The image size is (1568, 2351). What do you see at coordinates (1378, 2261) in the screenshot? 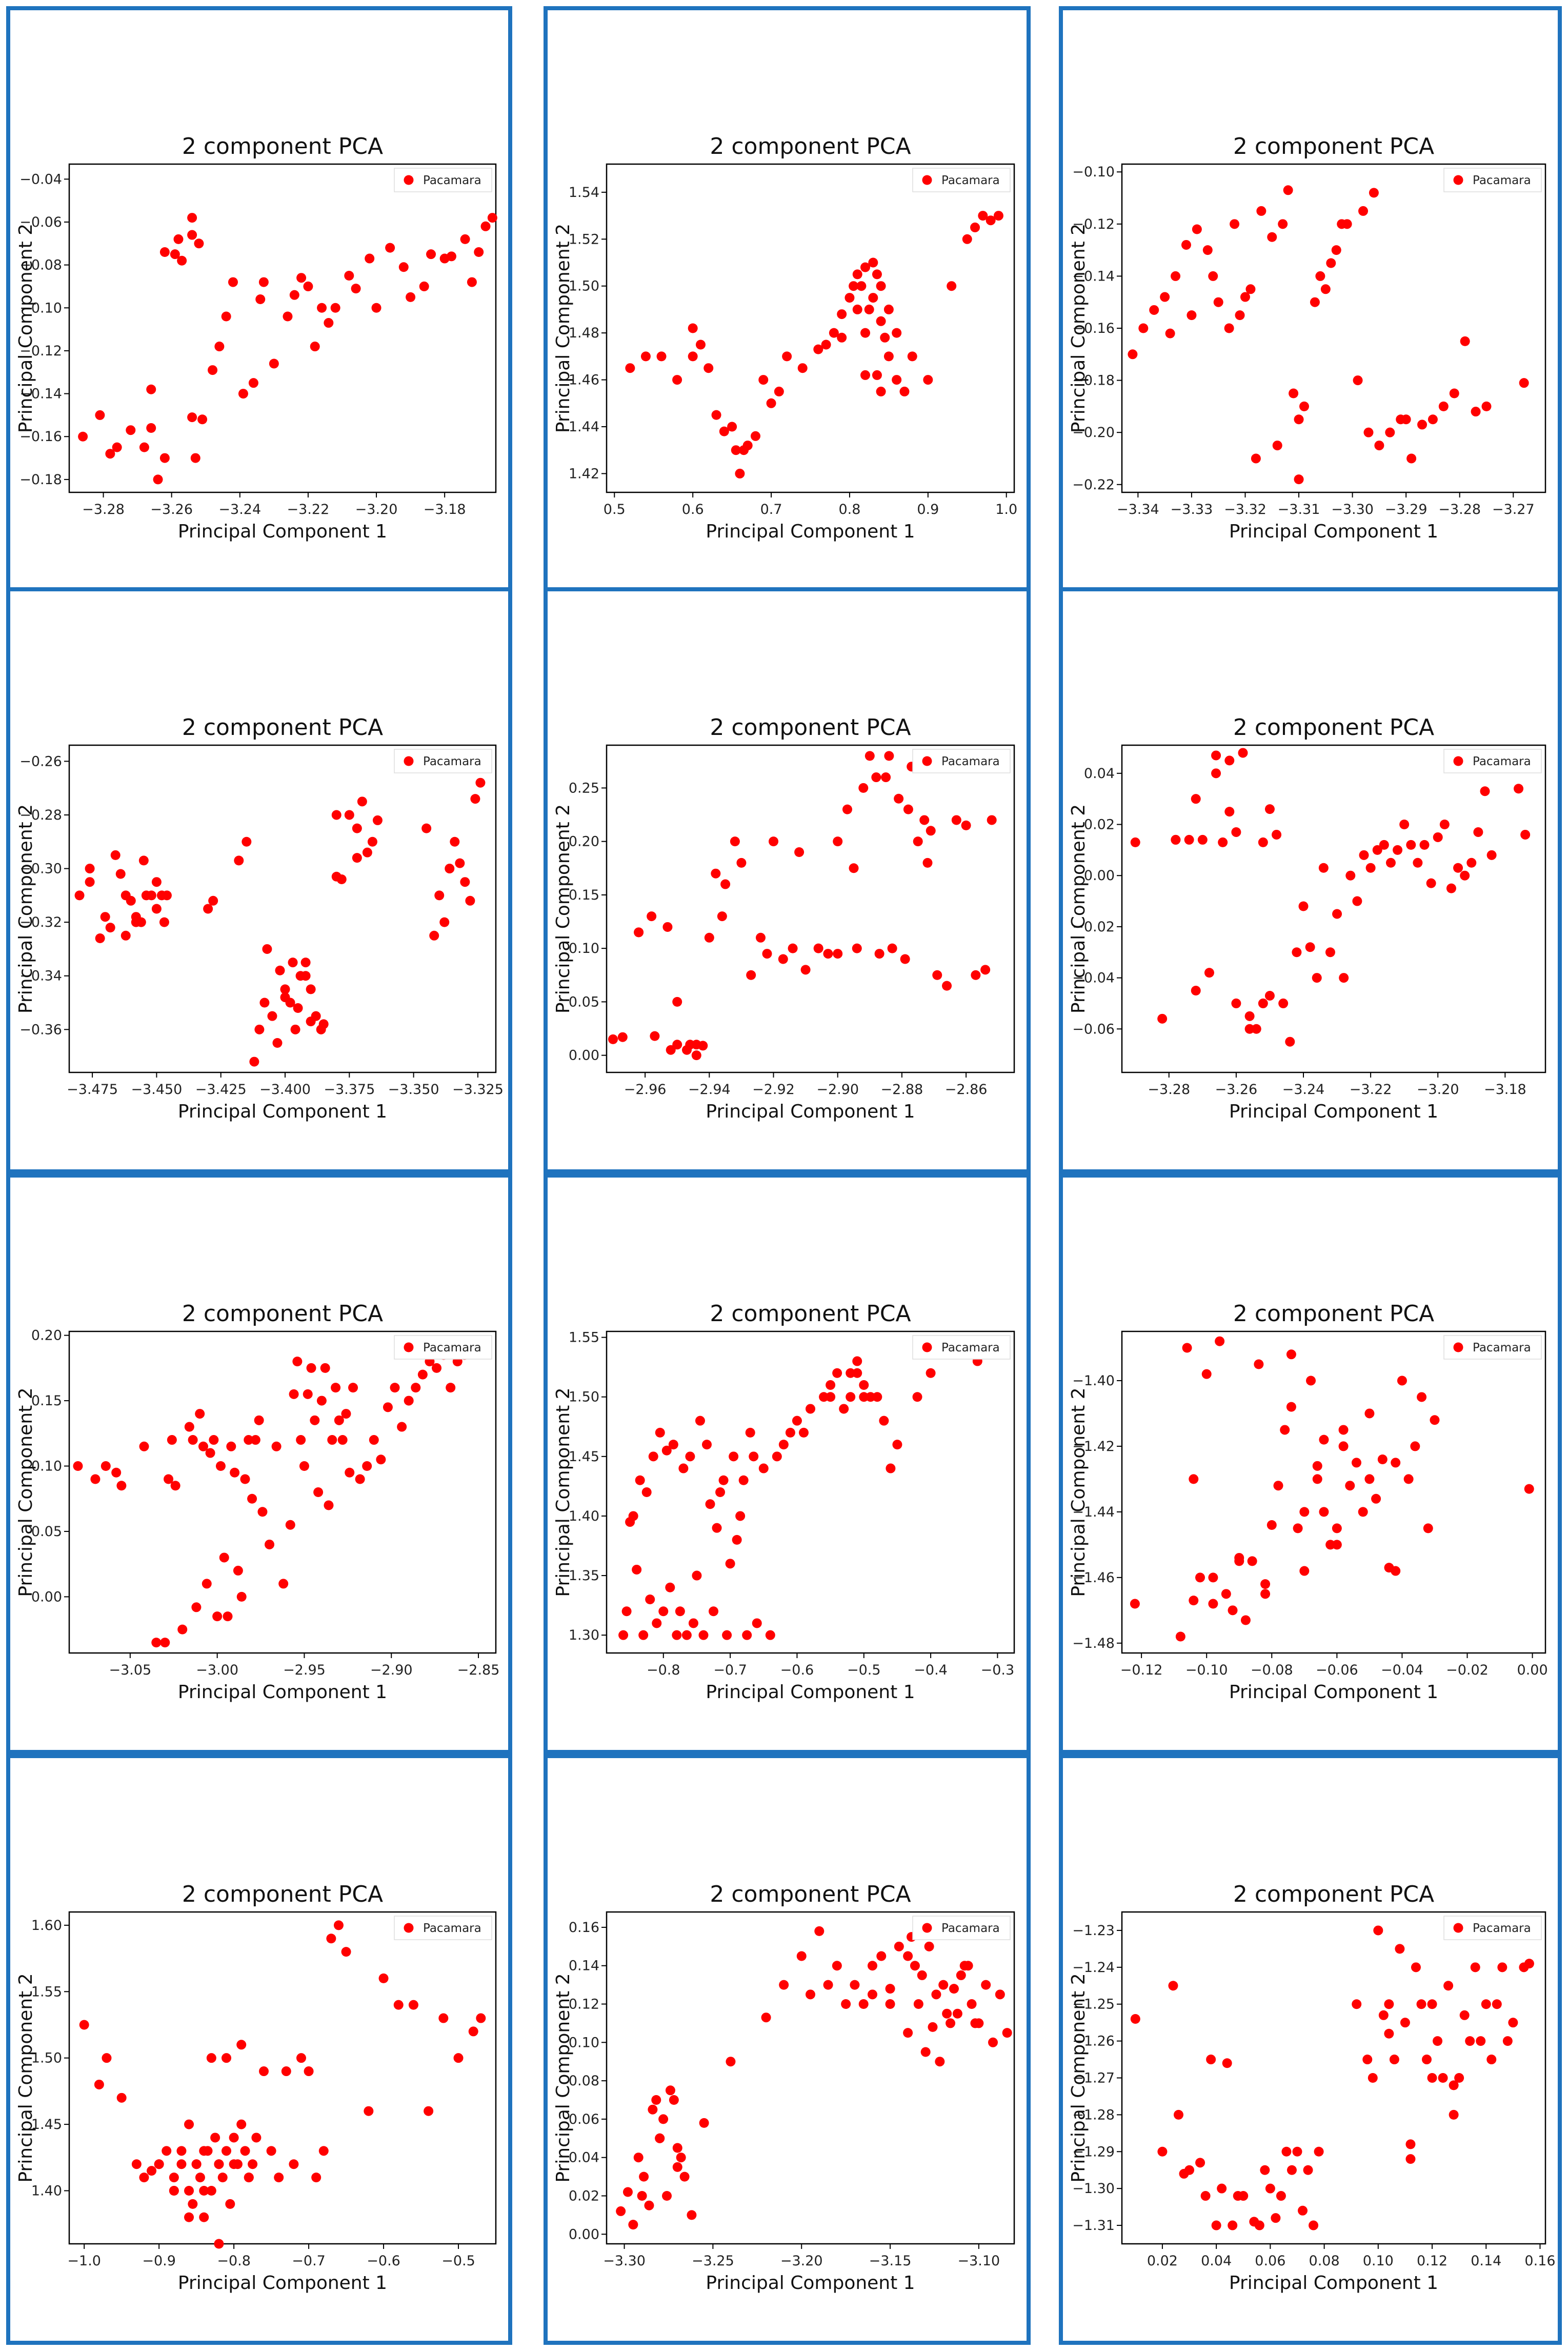
I see `x-tick-label: 0.10` at bounding box center [1378, 2261].